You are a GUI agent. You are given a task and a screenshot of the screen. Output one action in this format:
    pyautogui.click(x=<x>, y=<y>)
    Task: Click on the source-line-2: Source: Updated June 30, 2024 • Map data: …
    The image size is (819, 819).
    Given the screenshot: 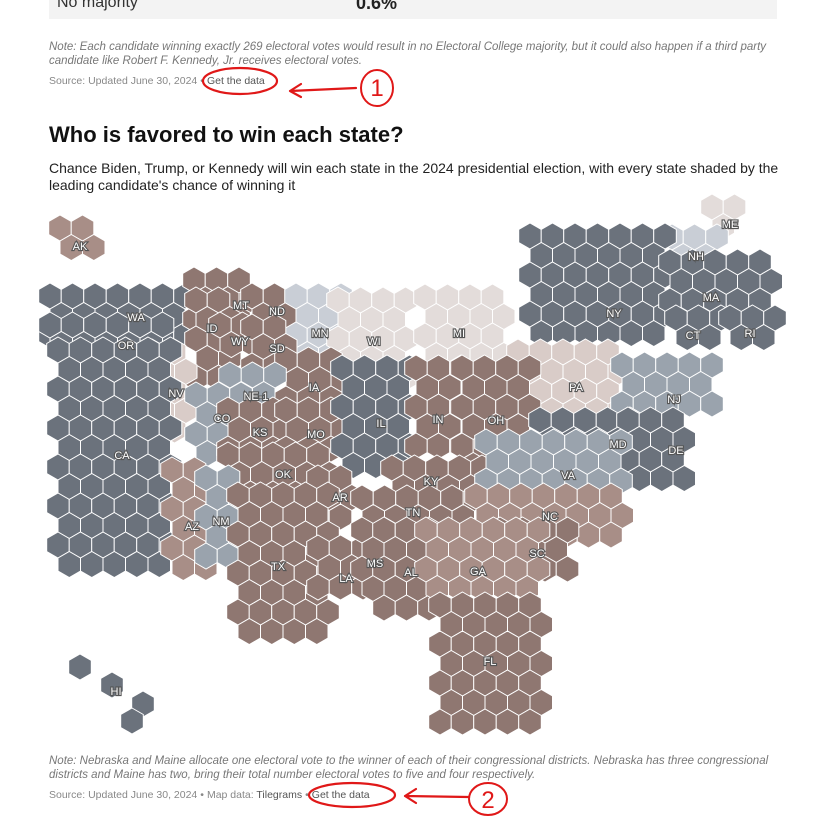 What is the action you would take?
    pyautogui.click(x=209, y=795)
    